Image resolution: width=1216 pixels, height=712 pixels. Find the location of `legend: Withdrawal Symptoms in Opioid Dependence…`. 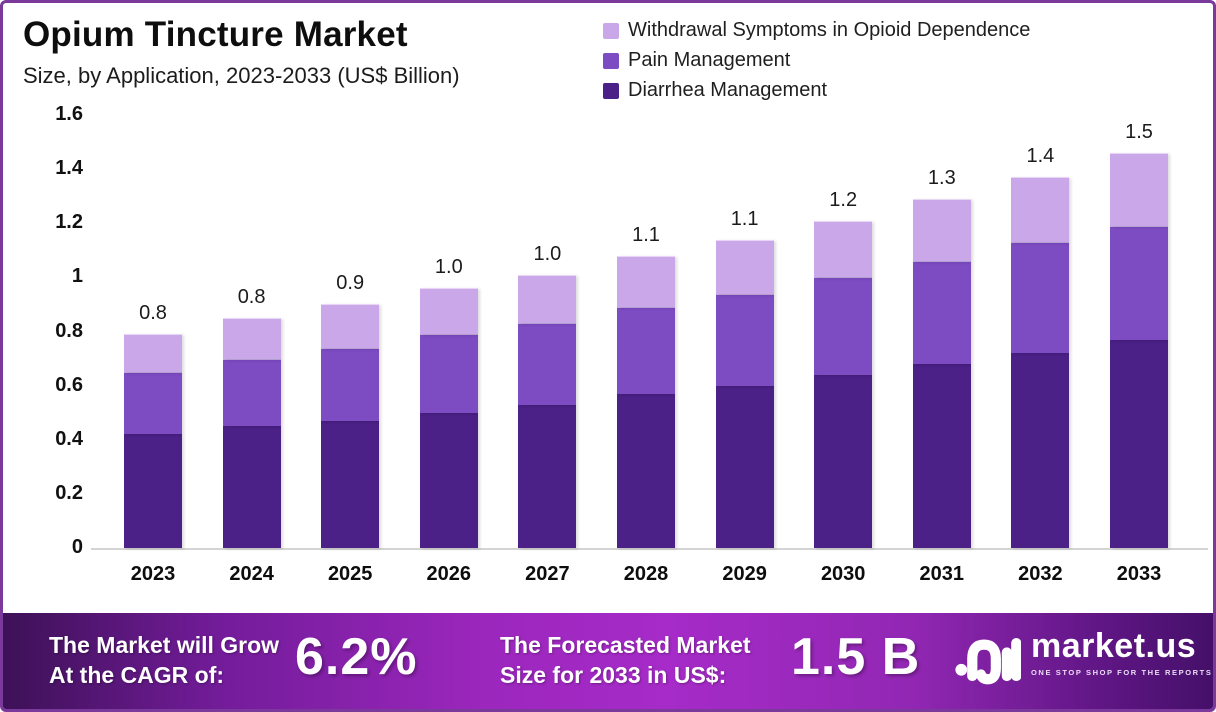

legend: Withdrawal Symptoms in Opioid Dependence… is located at coordinates (816, 60).